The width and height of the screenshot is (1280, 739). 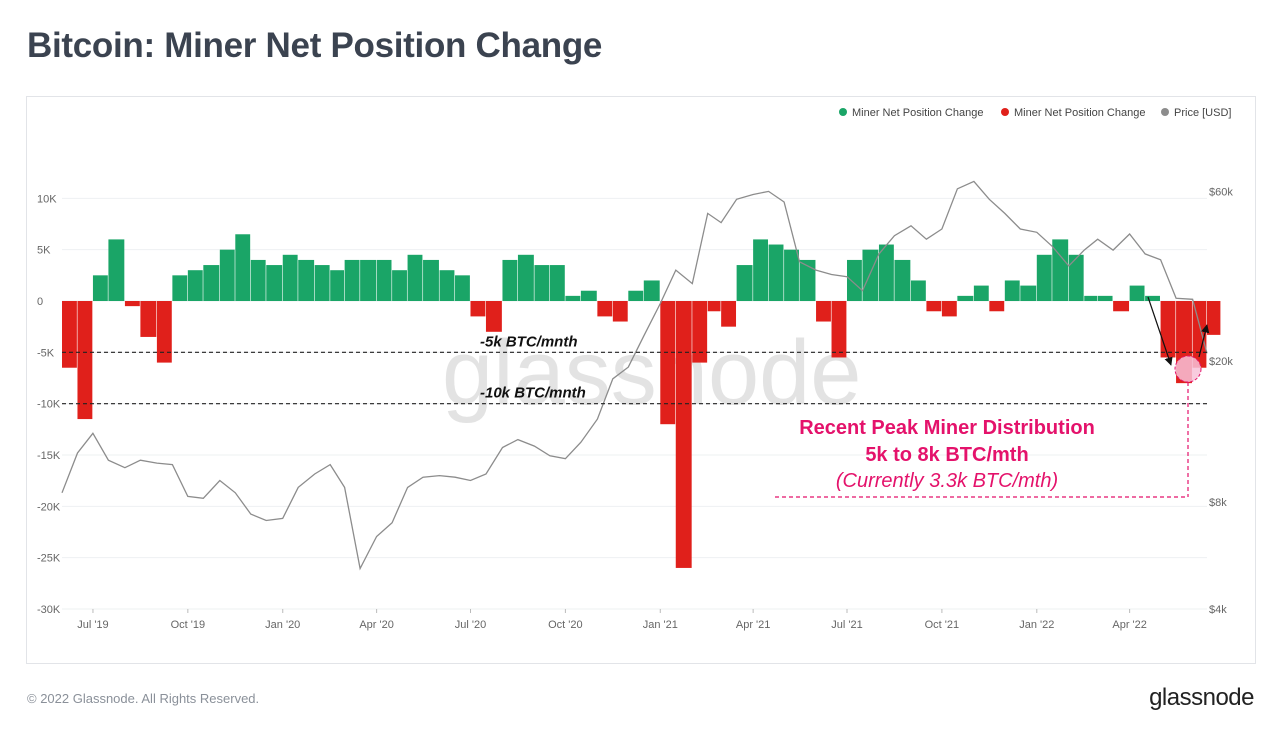 What do you see at coordinates (565, 625) in the screenshot?
I see `x-tick-label: Oct '20` at bounding box center [565, 625].